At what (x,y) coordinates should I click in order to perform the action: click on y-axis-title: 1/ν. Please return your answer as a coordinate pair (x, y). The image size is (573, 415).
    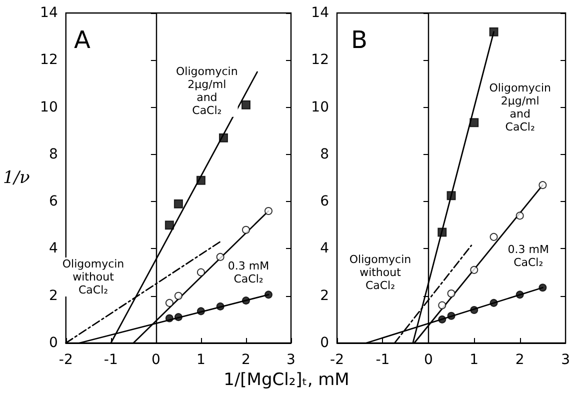
    Looking at the image, I should click on (16, 178).